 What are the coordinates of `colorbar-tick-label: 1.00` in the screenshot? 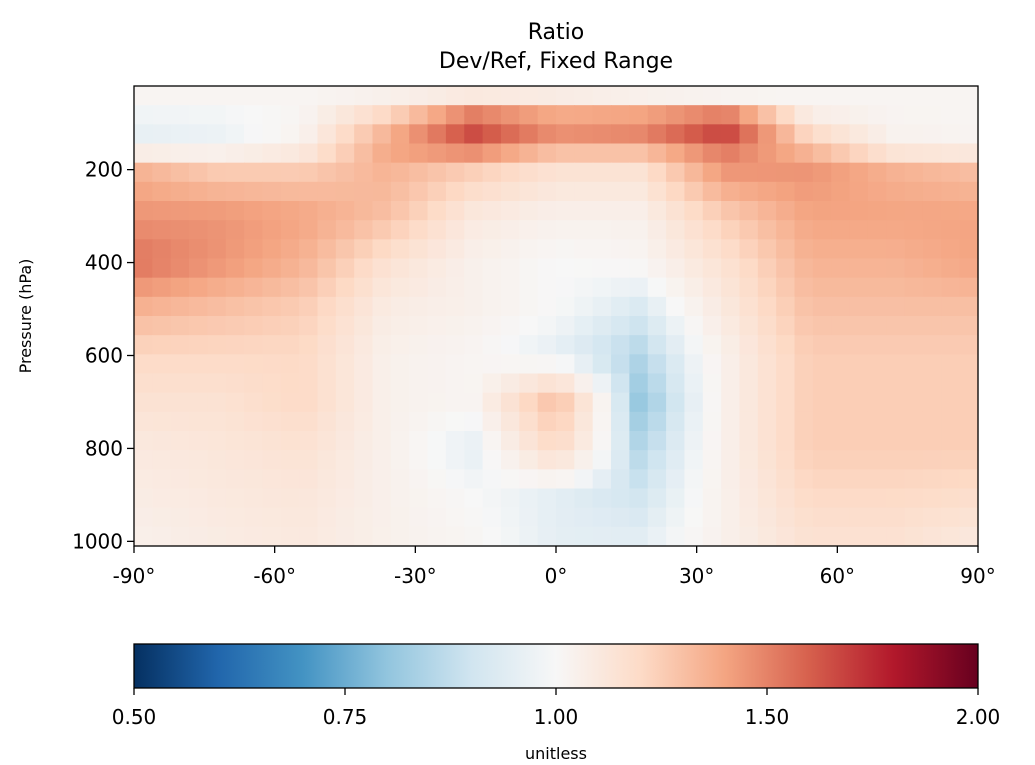 It's located at (556, 717).